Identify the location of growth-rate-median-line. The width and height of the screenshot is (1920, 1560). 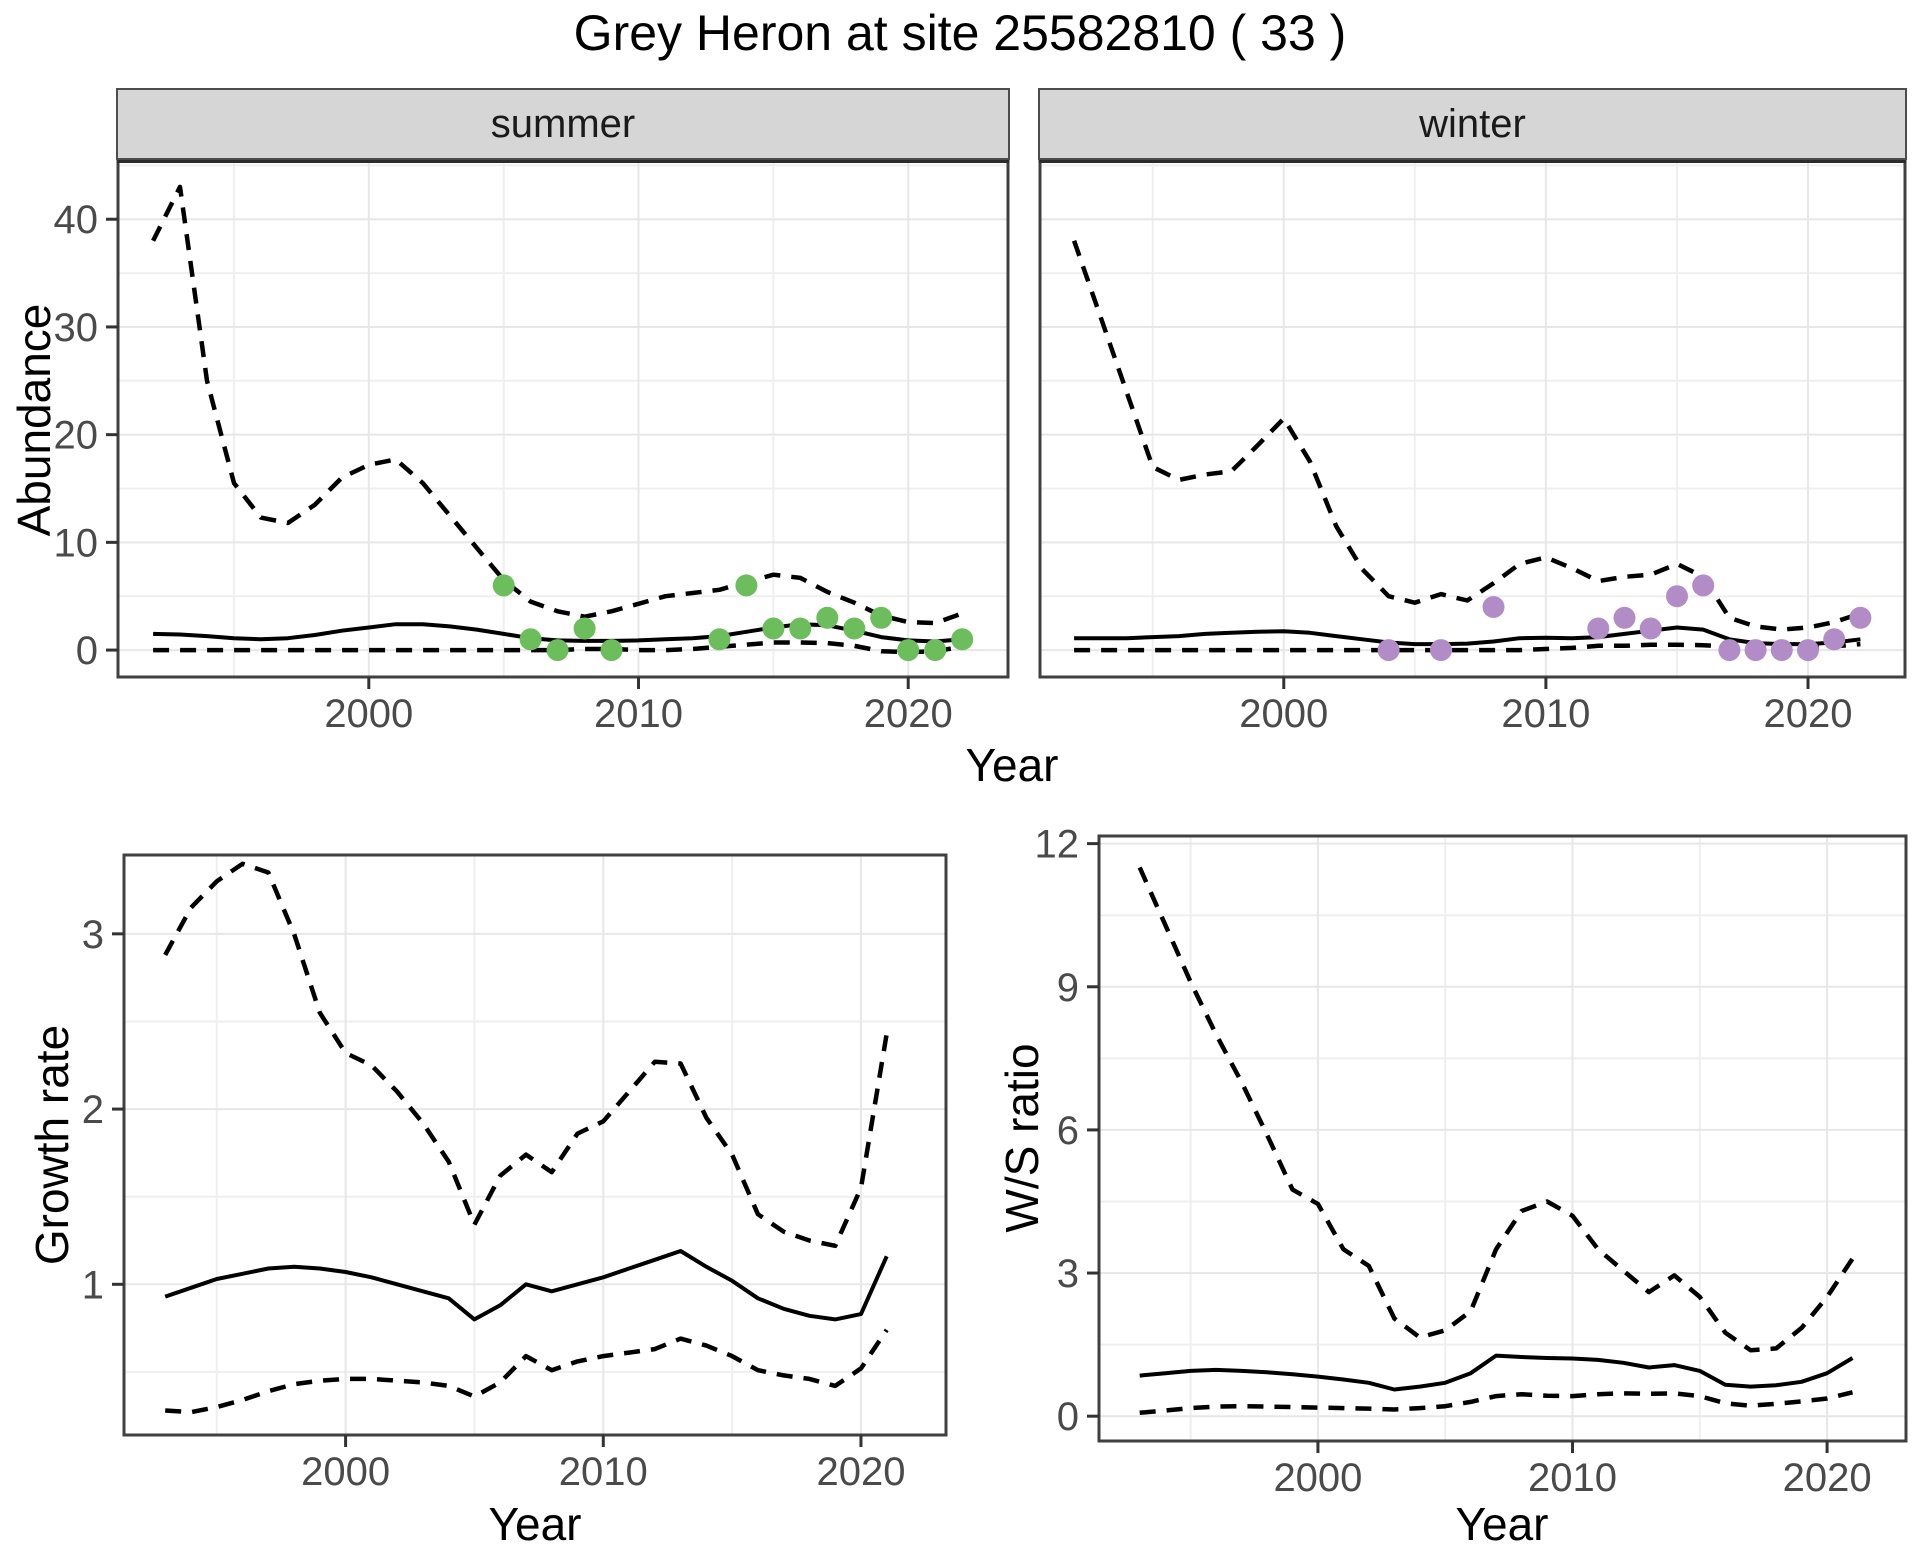
(526, 1285).